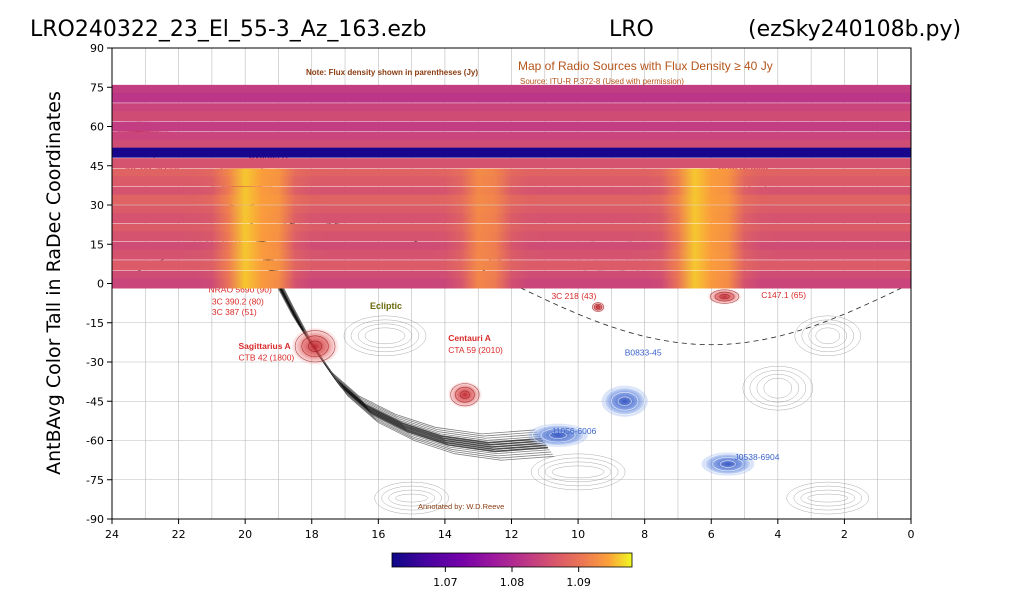 This screenshot has height=611, width=1024. I want to click on x-tick-label: 22, so click(179, 534).